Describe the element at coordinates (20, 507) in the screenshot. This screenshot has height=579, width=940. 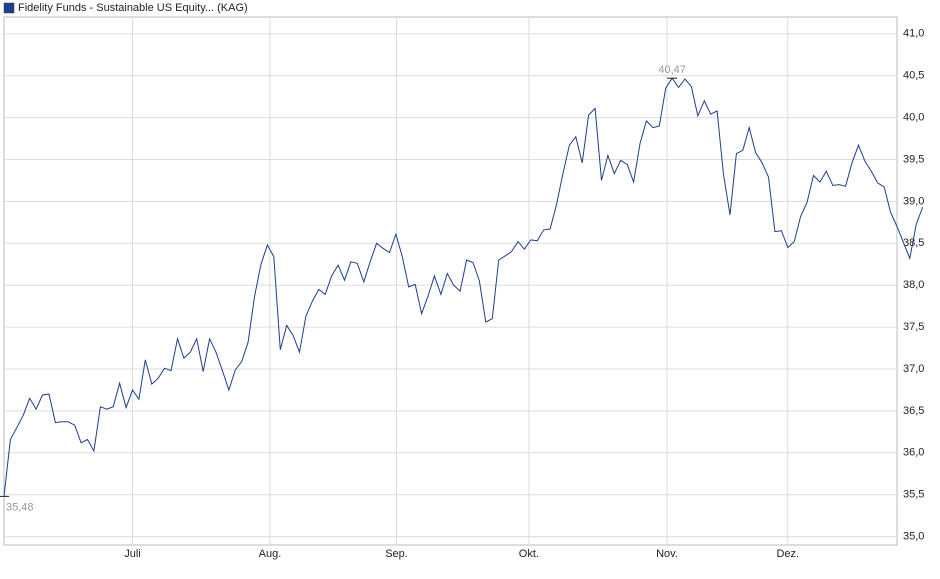
I see `annotation: 35,48` at that location.